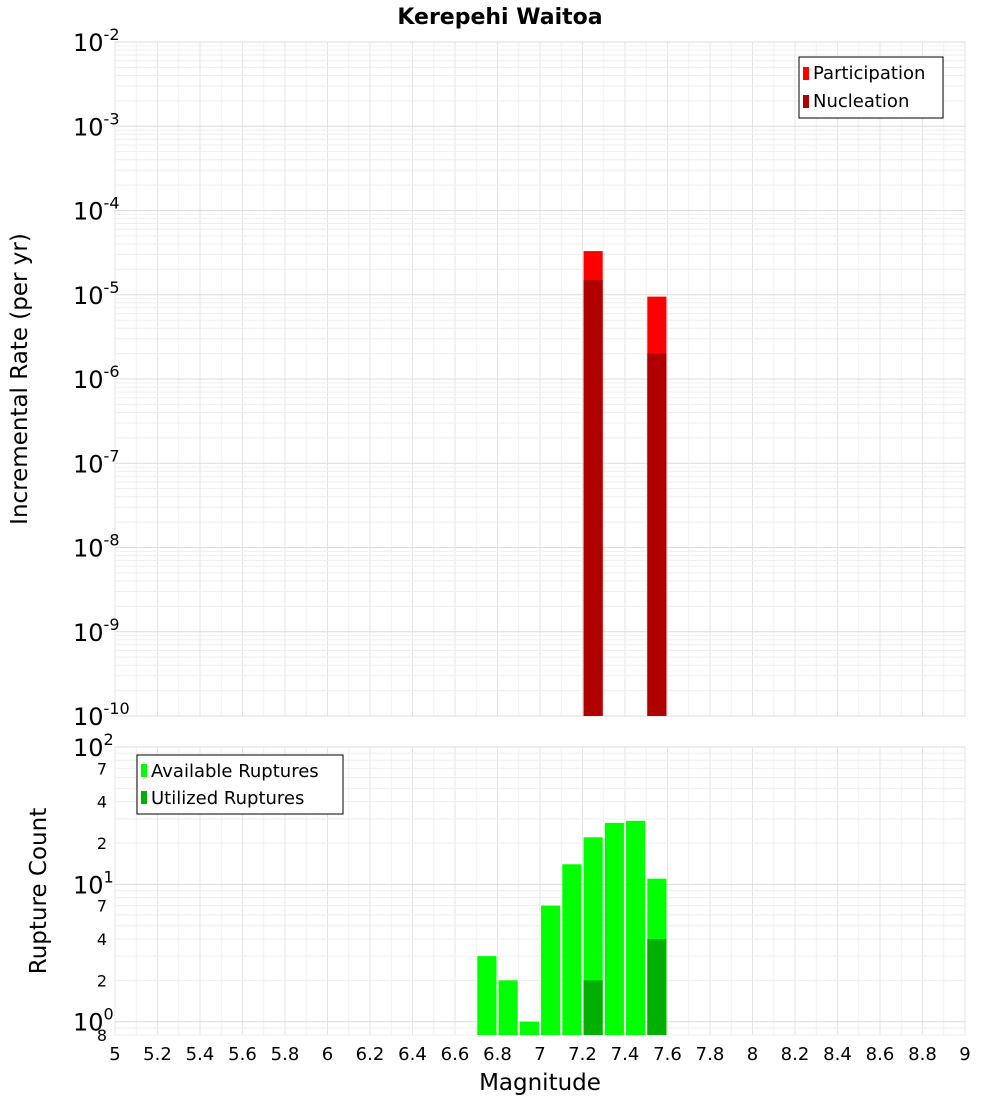 The height and width of the screenshot is (1100, 1000). What do you see at coordinates (96, 631) in the screenshot?
I see `top-y-tick-label: 10⁻⁹` at bounding box center [96, 631].